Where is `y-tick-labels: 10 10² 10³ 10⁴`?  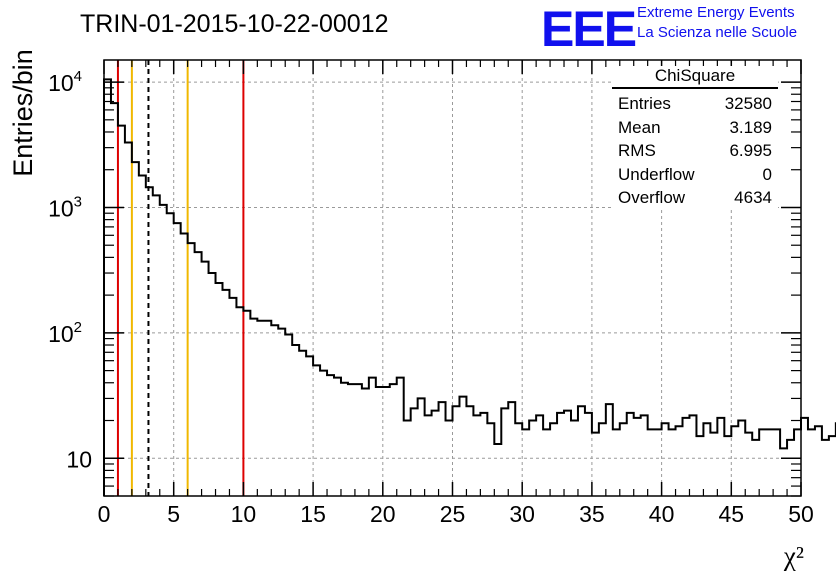
y-tick-labels: 10 10² 10³ 10⁴ is located at coordinates (70, 270).